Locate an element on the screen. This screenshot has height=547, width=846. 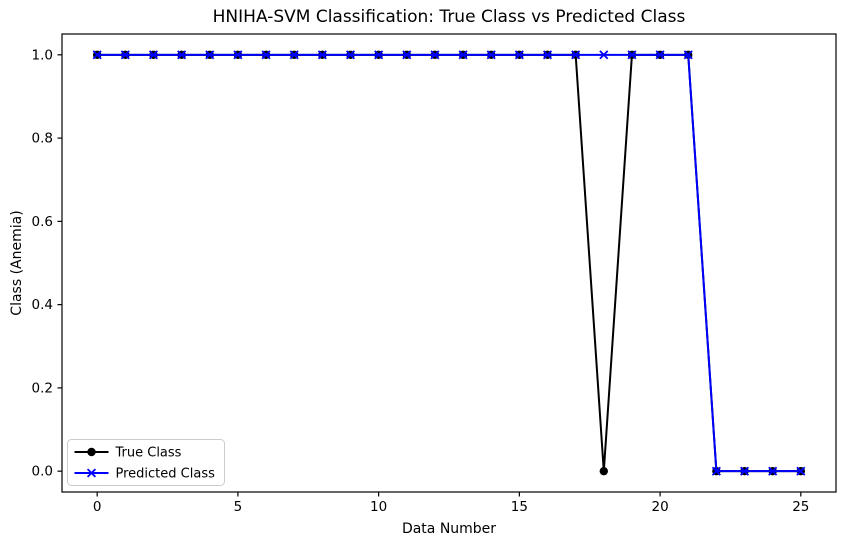
x-tick-label: 15 is located at coordinates (519, 507).